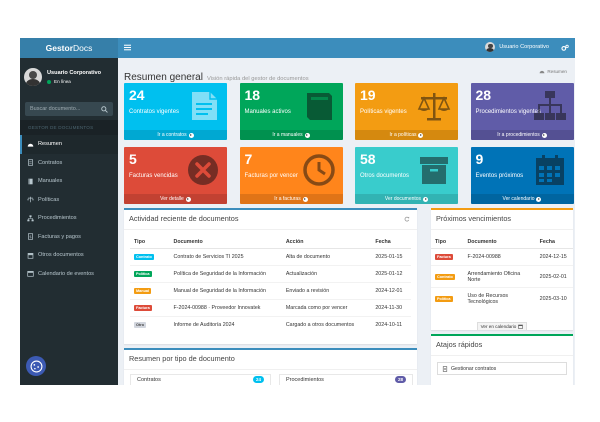  Describe the element at coordinates (69, 163) in the screenshot. I see `sidebar-item-contratos: Contratos` at that location.